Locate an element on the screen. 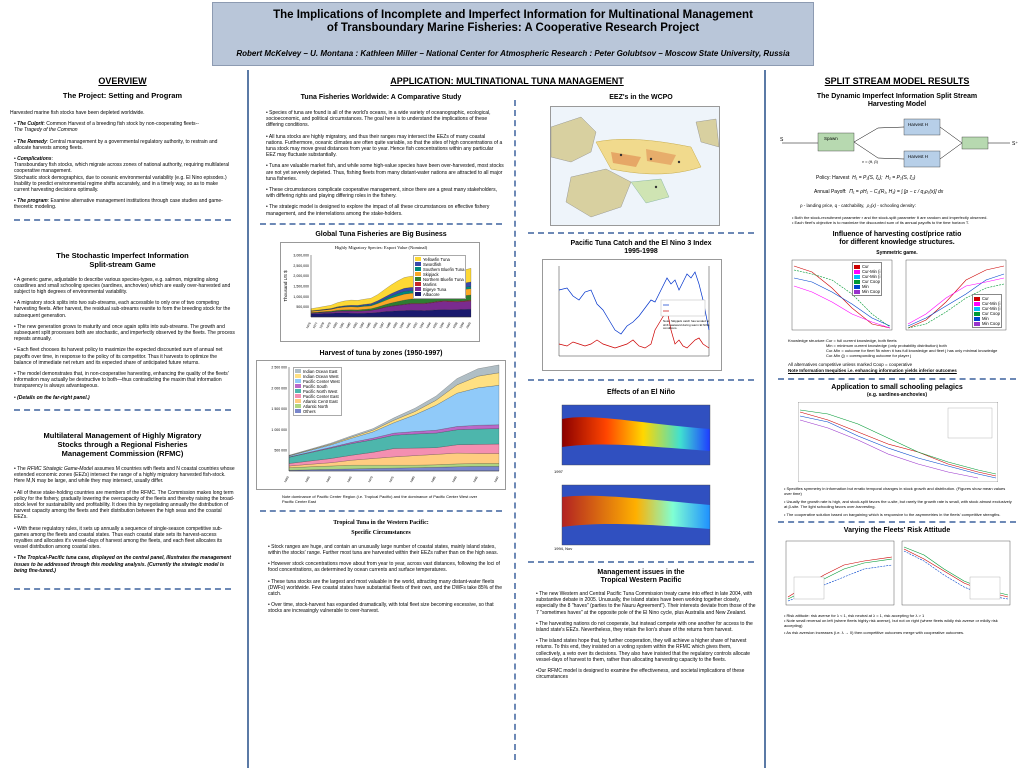 The height and width of the screenshot is (768, 1024). legend-label: Cur is located at coordinates (985, 298).